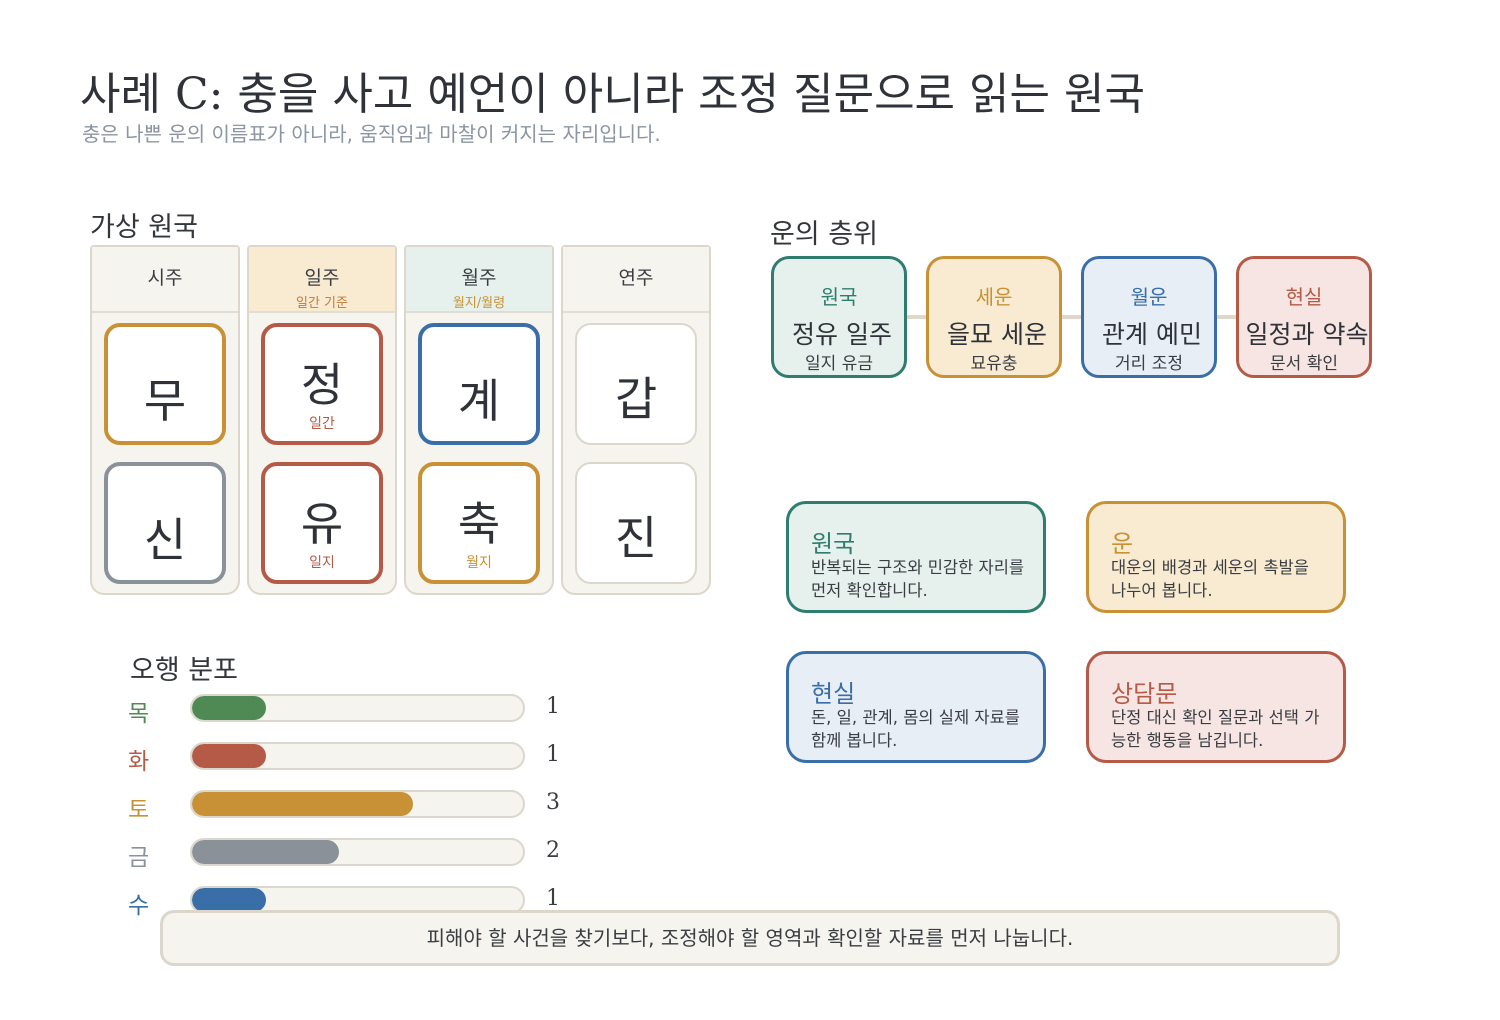  Describe the element at coordinates (322, 303) in the screenshot. I see `pillar-sub: 일간 기준` at that location.